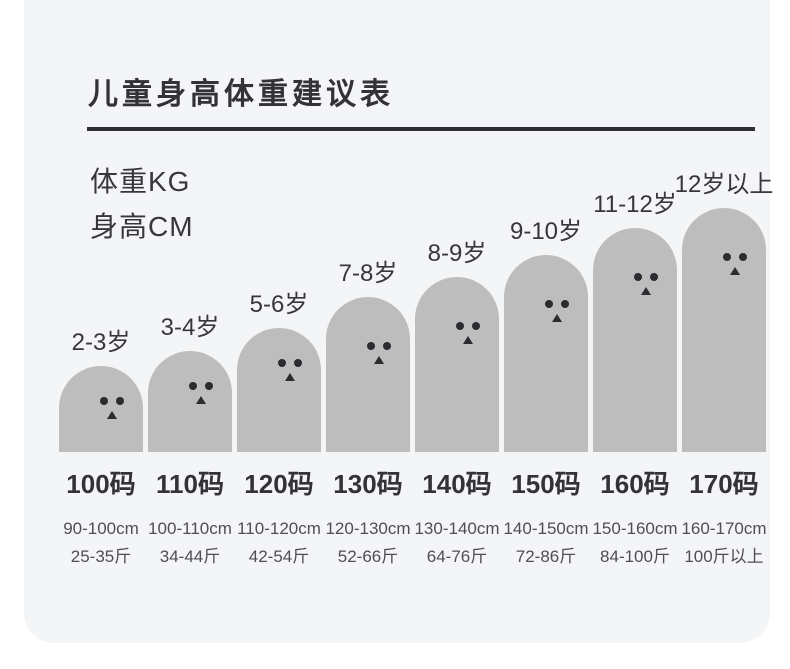 The height and width of the screenshot is (669, 790). Describe the element at coordinates (457, 528) in the screenshot. I see `cm-label: 130-140cm` at that location.